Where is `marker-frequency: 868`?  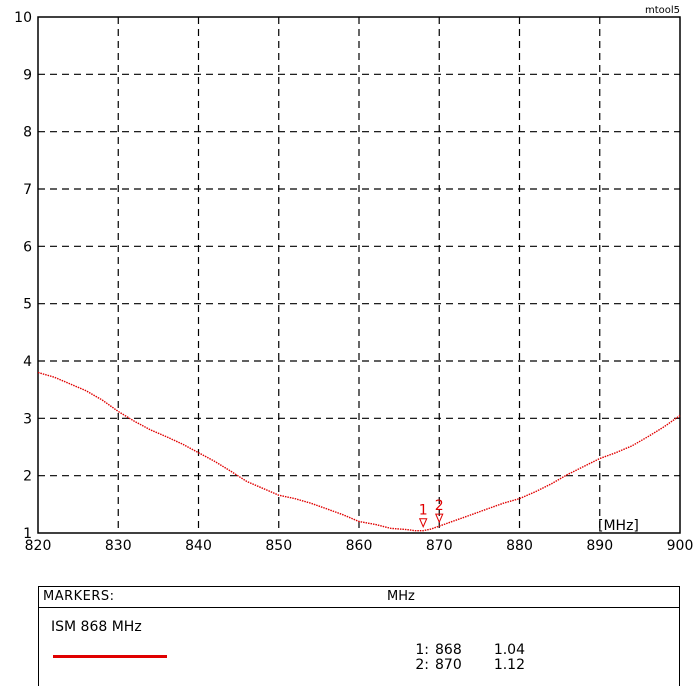 marker-frequency: 868 is located at coordinates (448, 650).